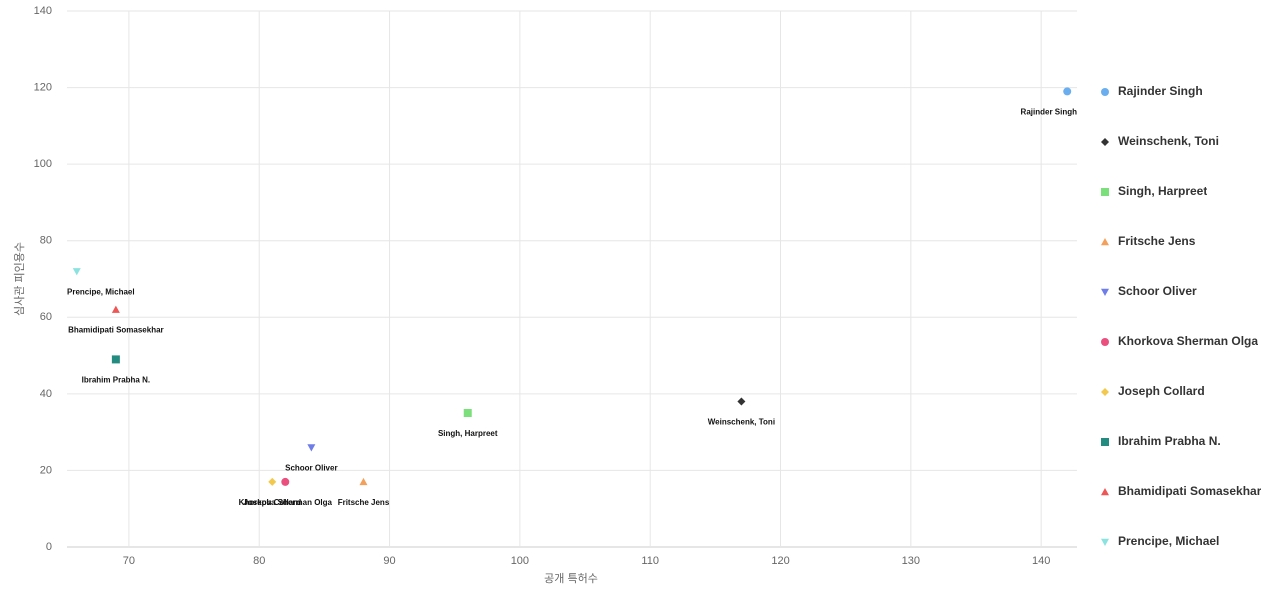 The image size is (1280, 600). I want to click on legend-item: Rajinder Singh, so click(1183, 105).